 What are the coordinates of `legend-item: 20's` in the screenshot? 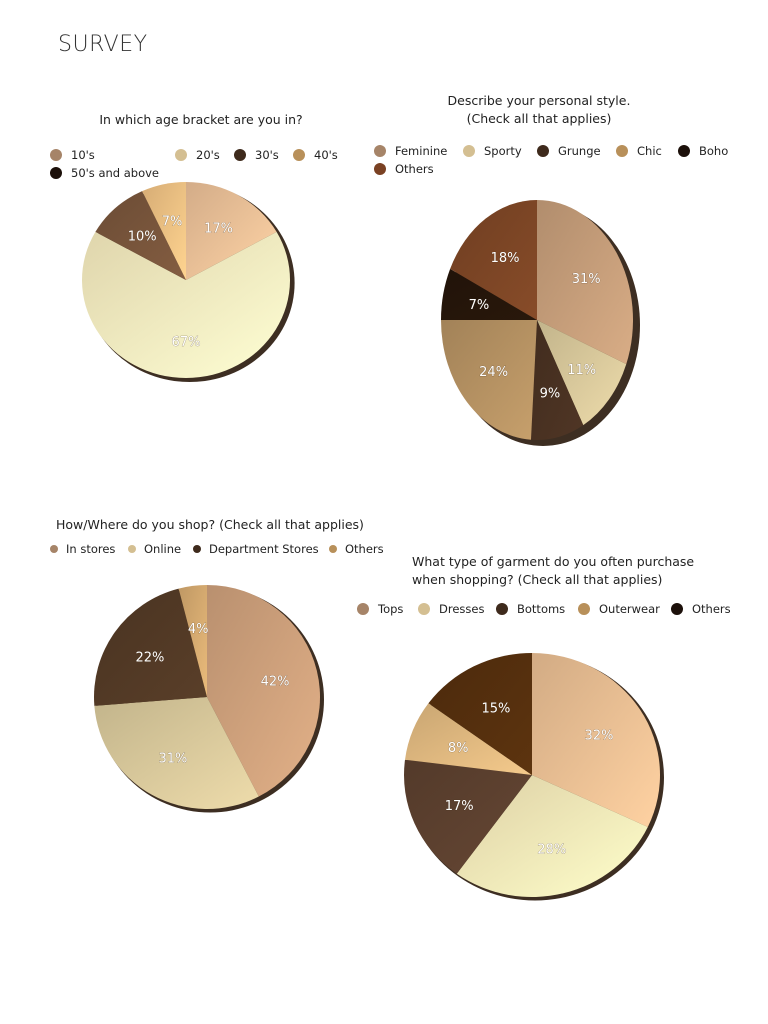 It's located at (197, 155).